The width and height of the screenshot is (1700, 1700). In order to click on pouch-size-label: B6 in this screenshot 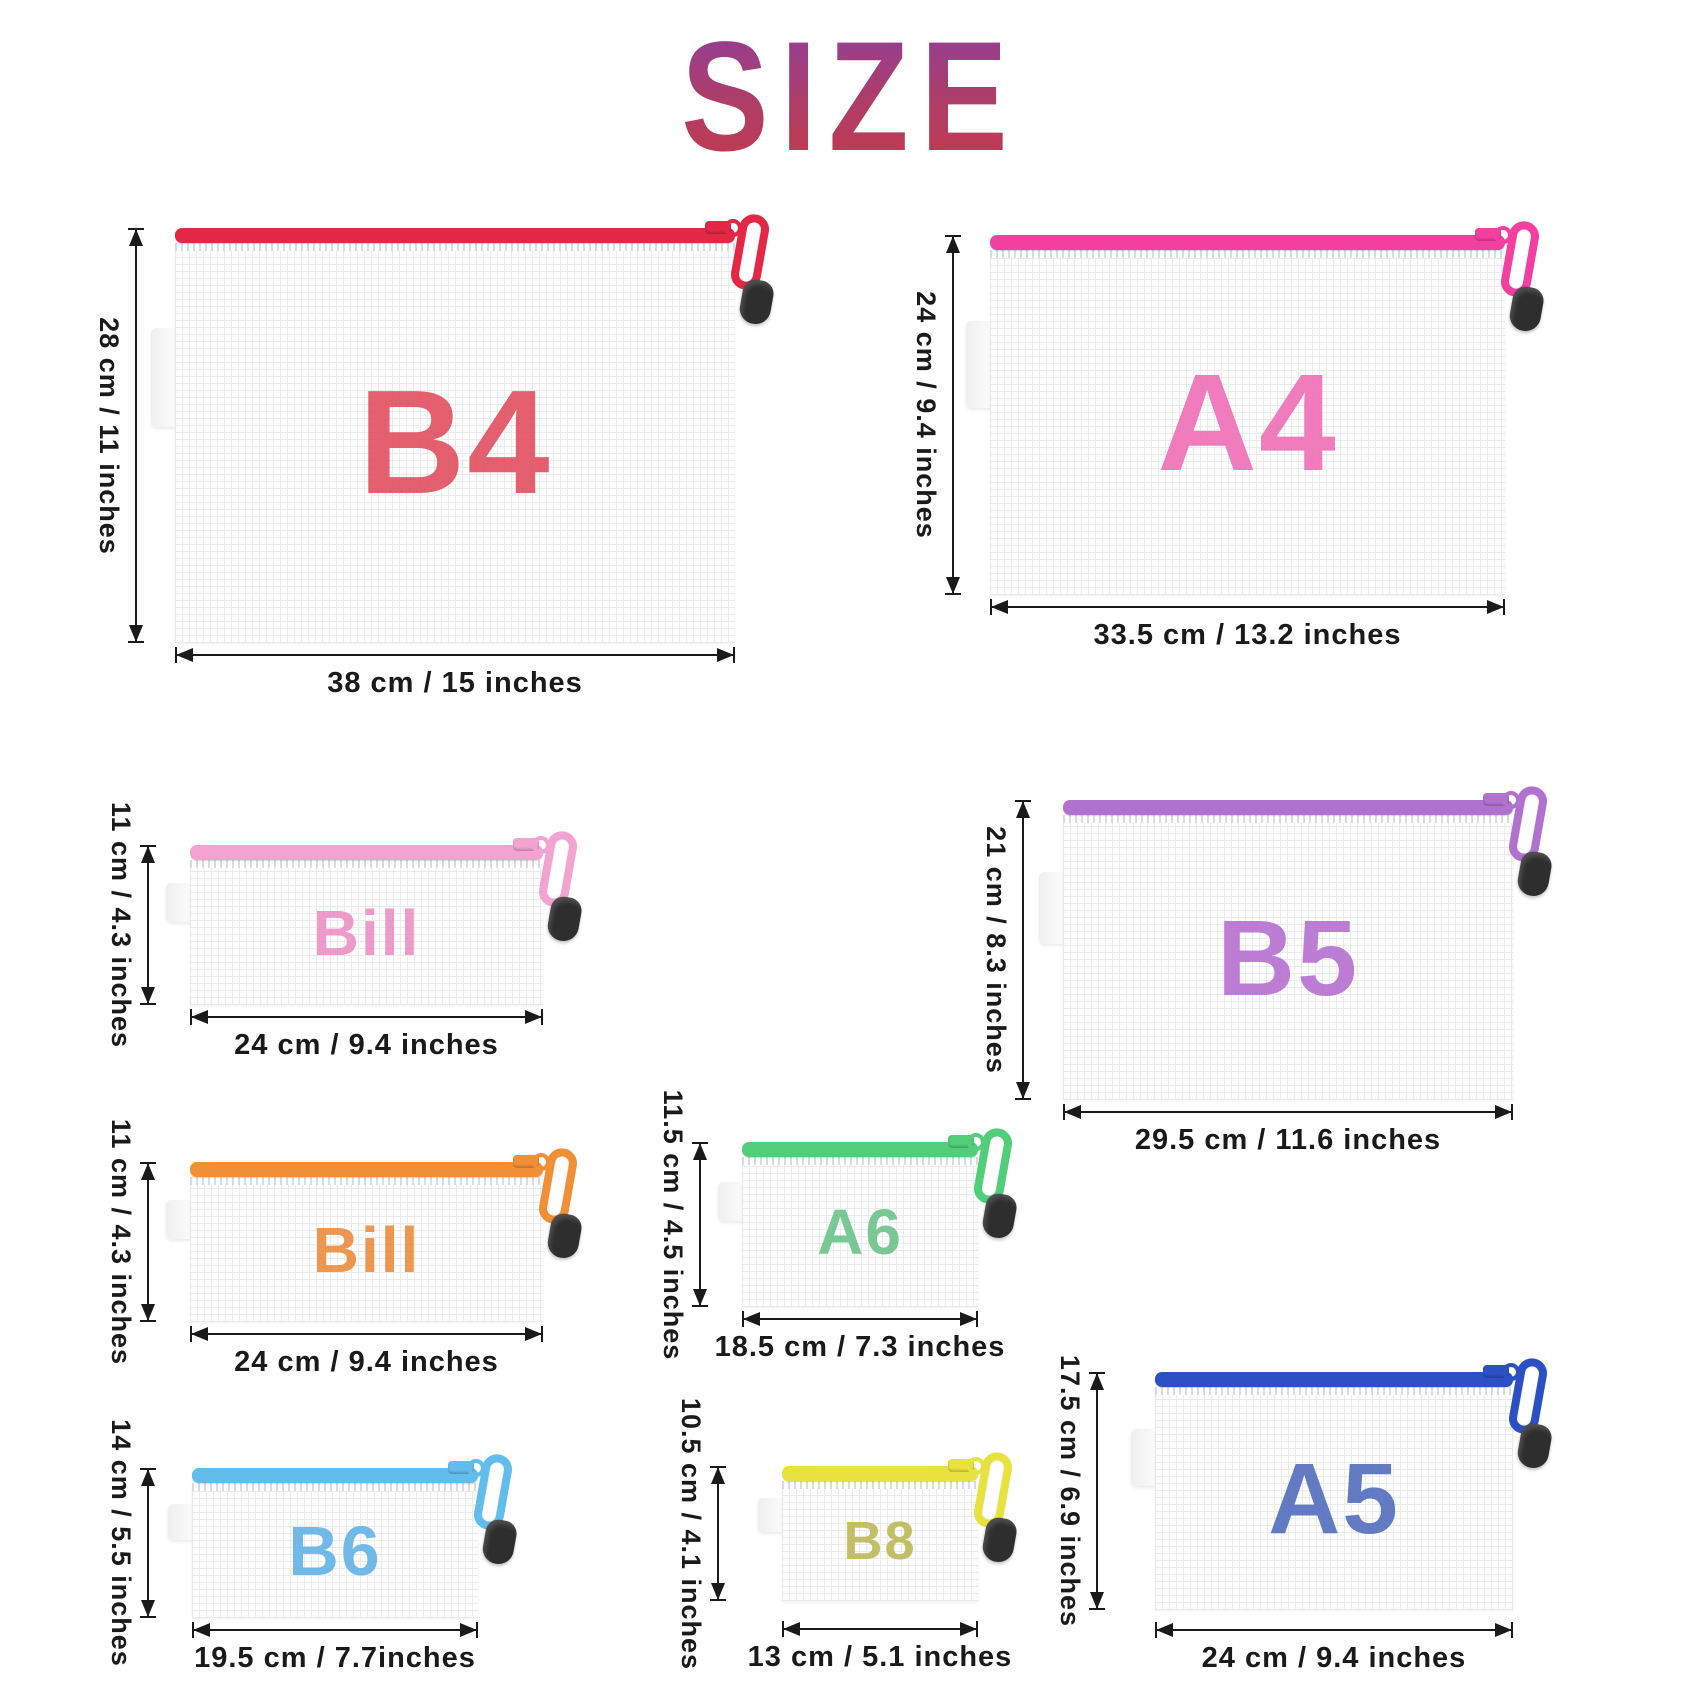, I will do `click(335, 1550)`.